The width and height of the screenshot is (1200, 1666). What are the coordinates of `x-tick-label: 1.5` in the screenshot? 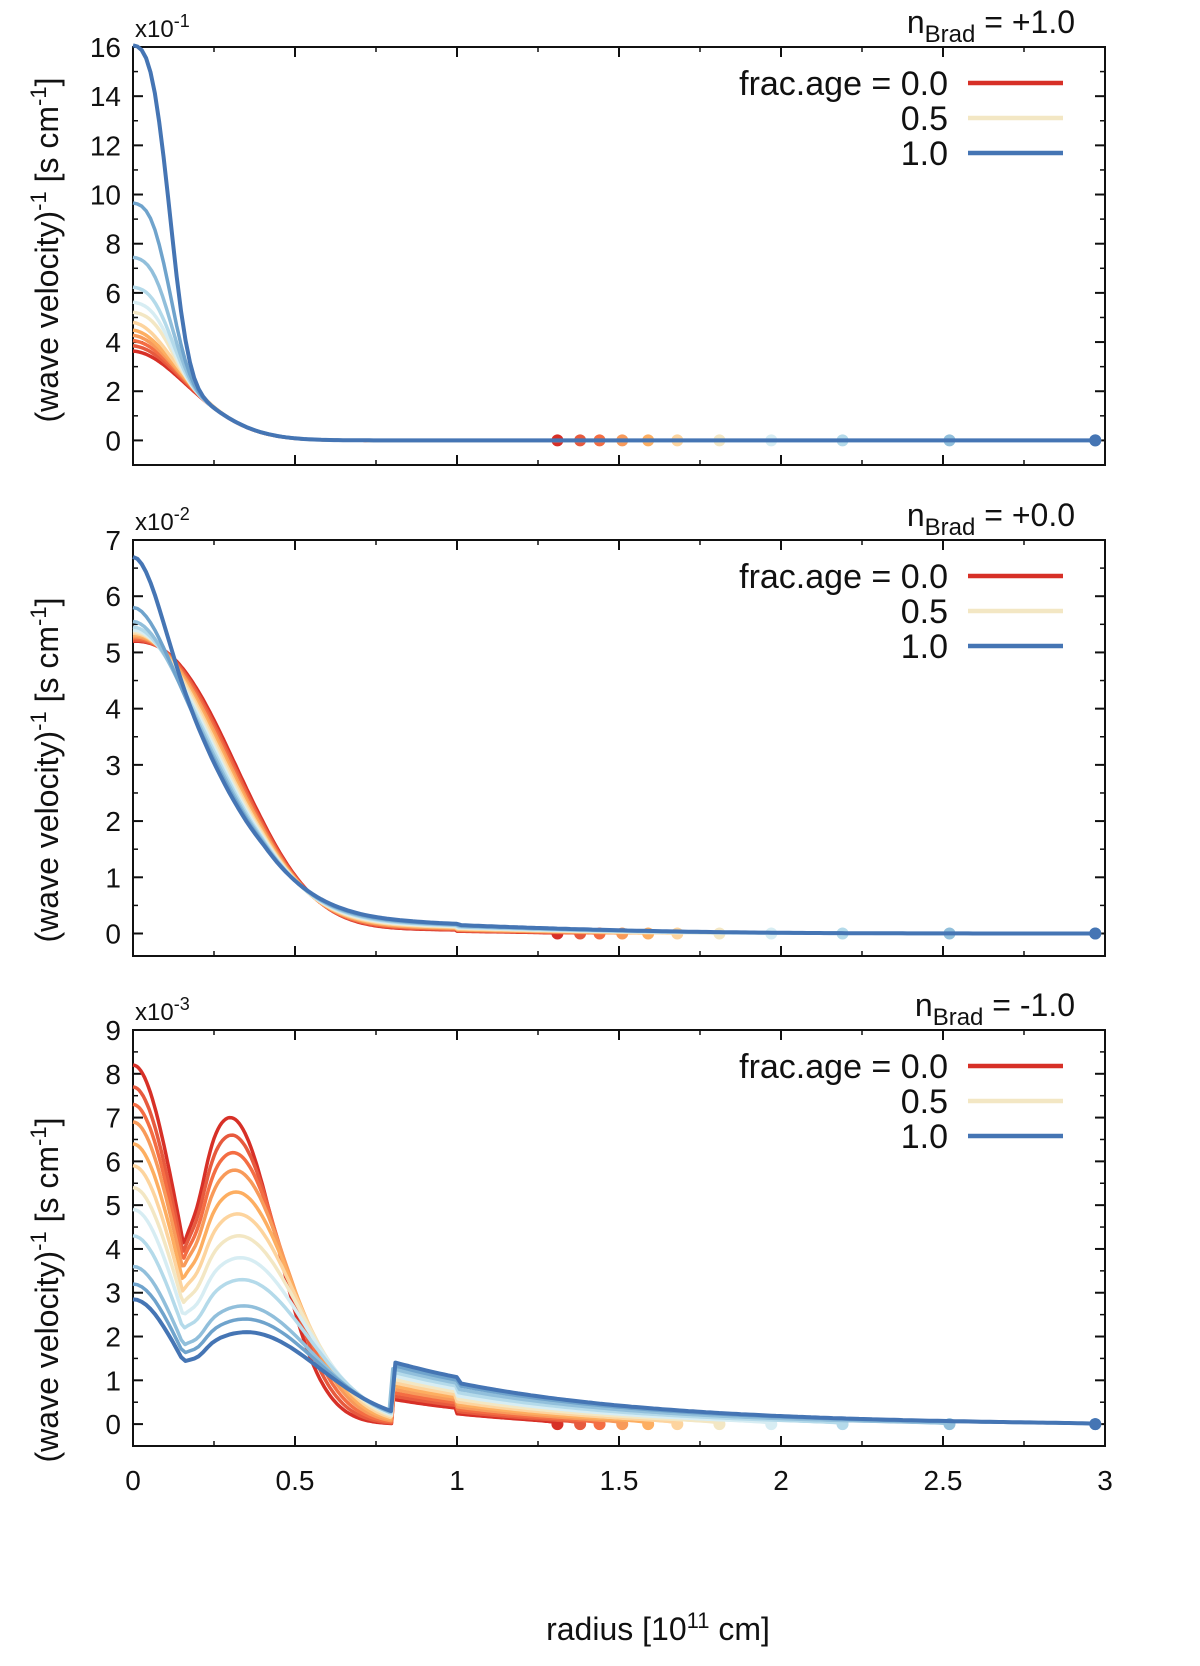 It's located at (619, 1480).